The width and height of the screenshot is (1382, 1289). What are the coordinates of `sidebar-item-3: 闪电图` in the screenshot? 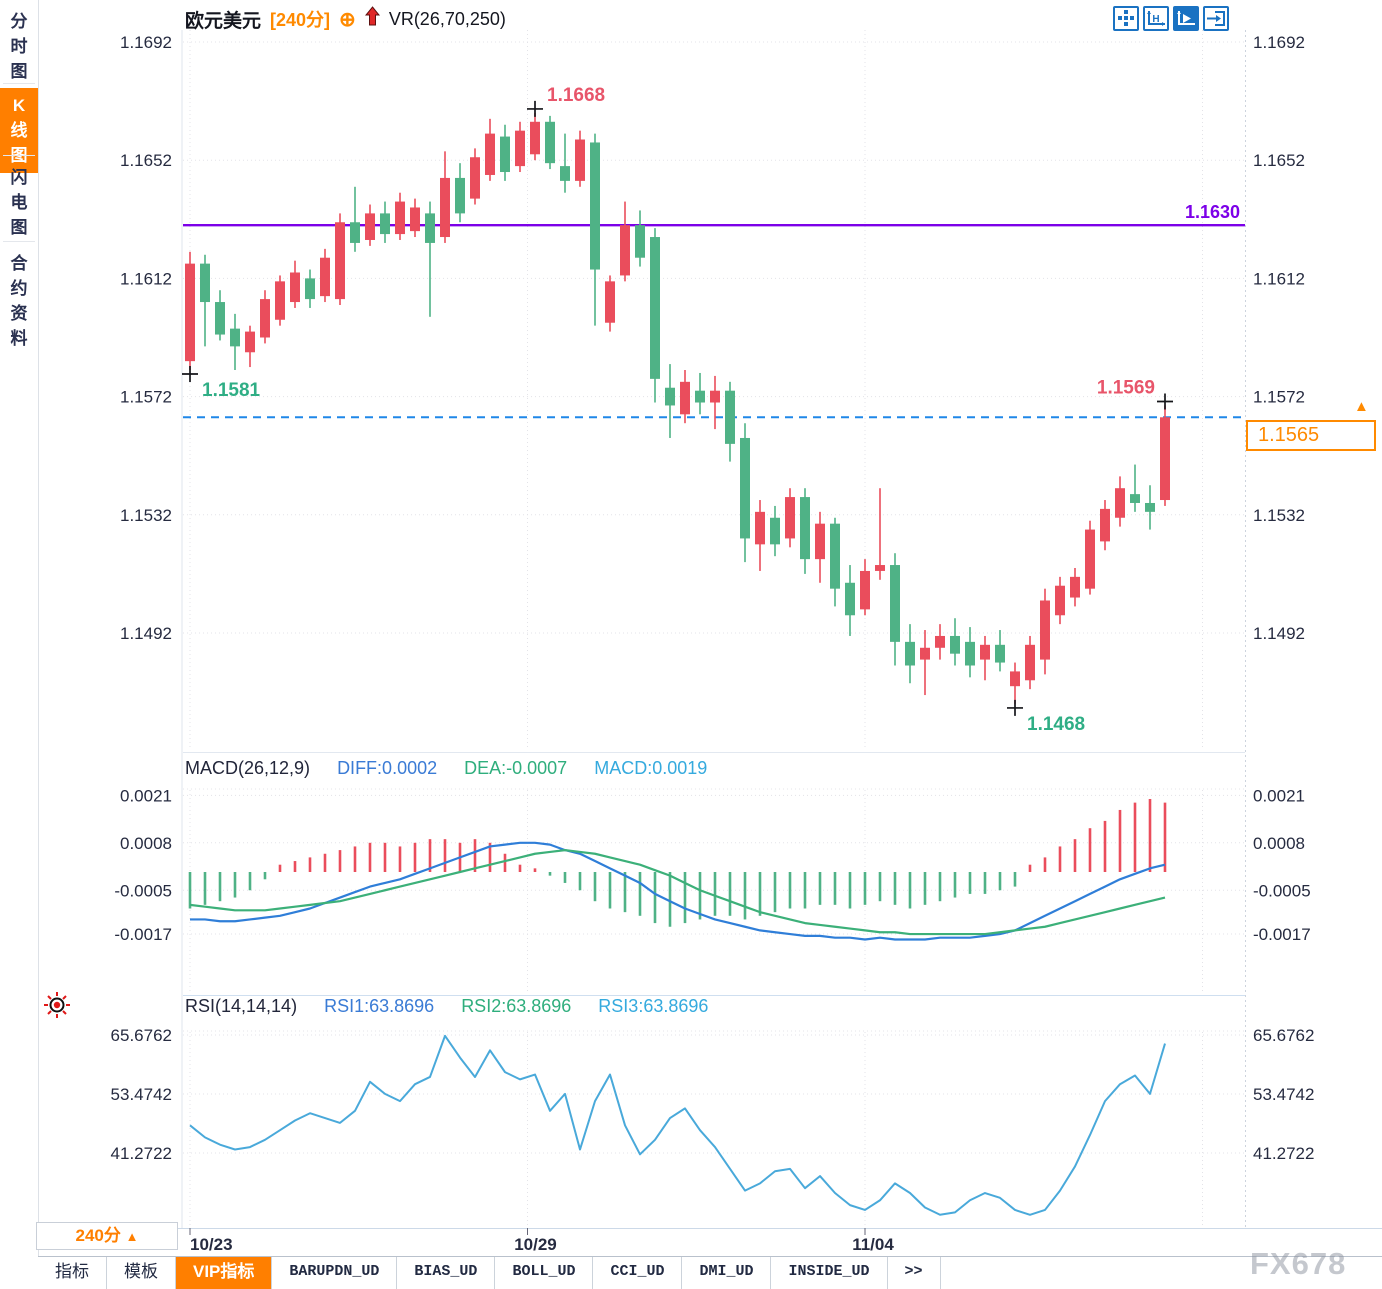 It's located at (19, 202).